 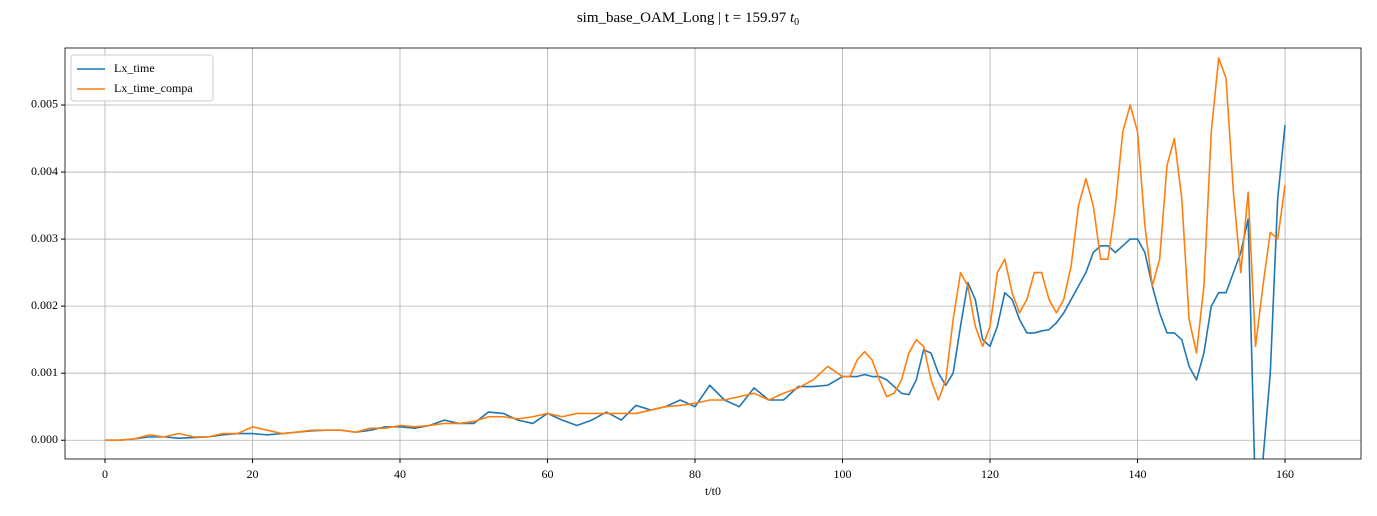 I want to click on x-axis-label: t/t0, so click(x=713, y=491).